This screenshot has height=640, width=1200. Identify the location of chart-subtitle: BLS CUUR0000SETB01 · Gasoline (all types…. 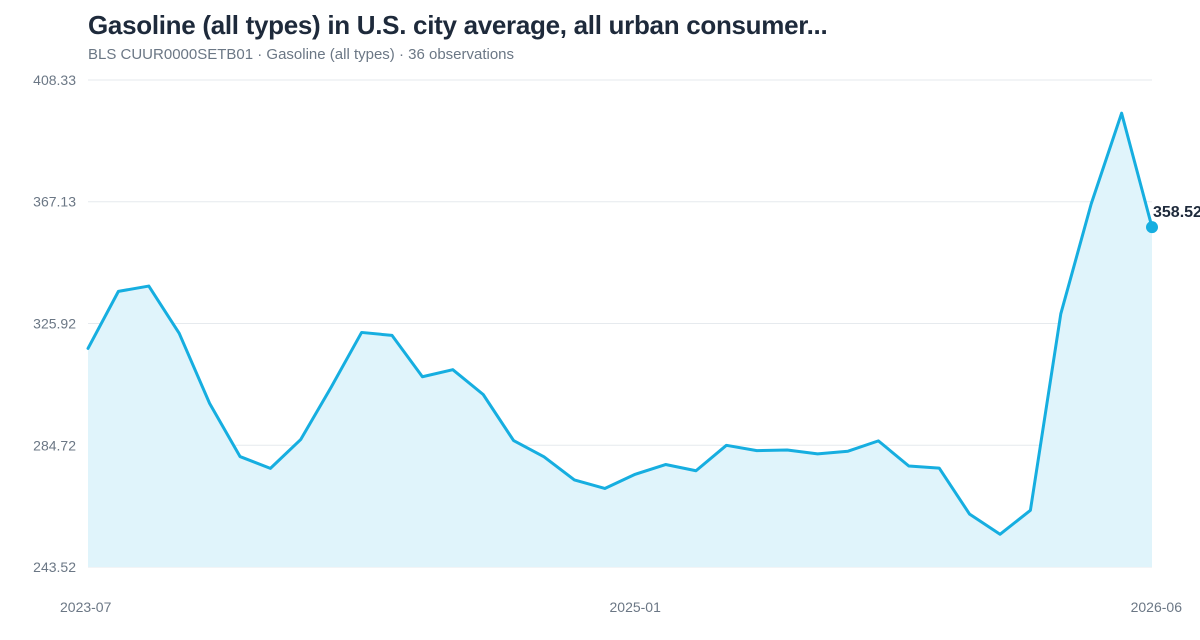
(301, 54).